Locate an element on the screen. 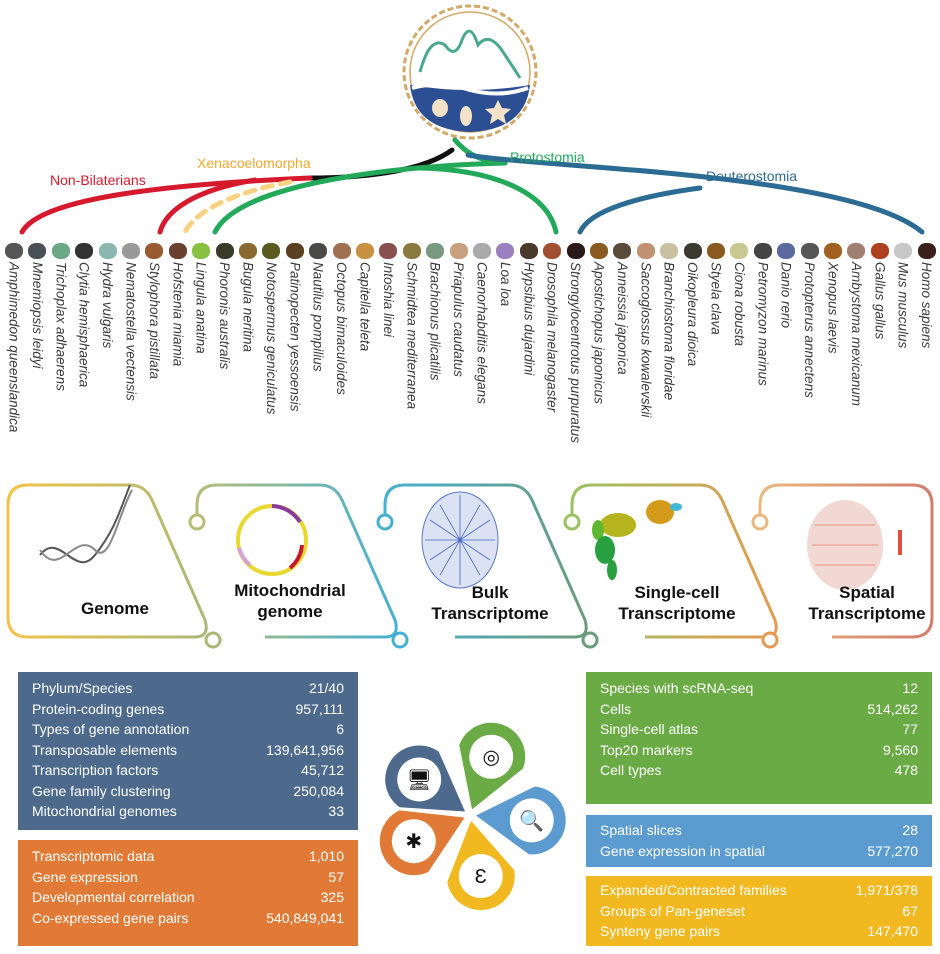  stat-row: Top20 markers 9,560 is located at coordinates (759, 750).